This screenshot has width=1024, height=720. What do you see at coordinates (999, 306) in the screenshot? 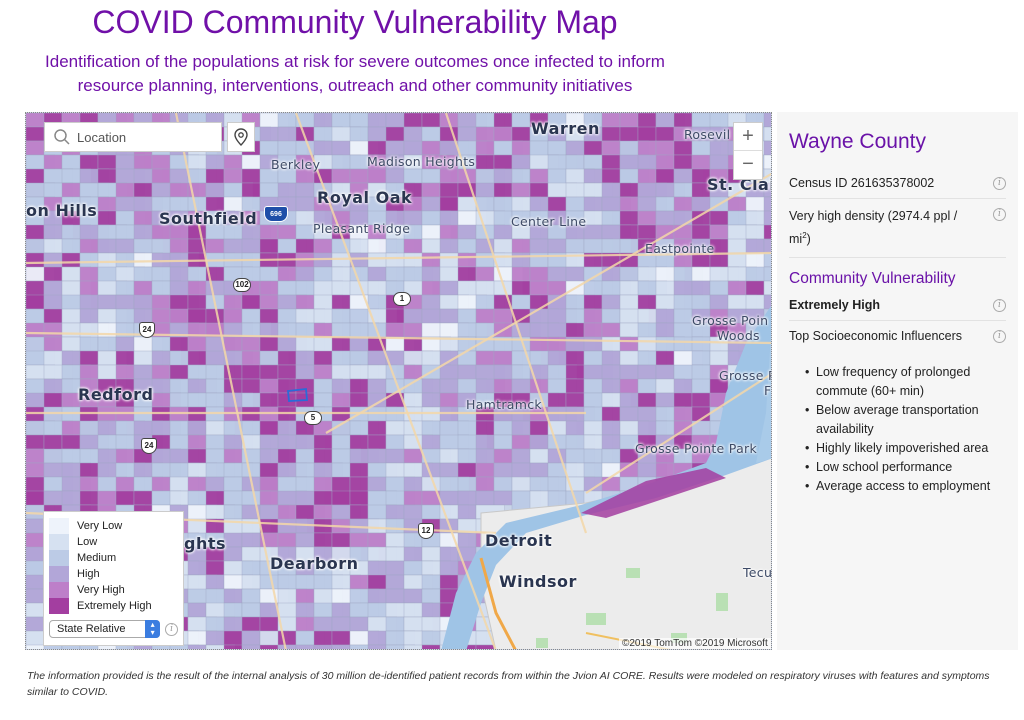
I see `vulnerability-info-icon: i` at bounding box center [999, 306].